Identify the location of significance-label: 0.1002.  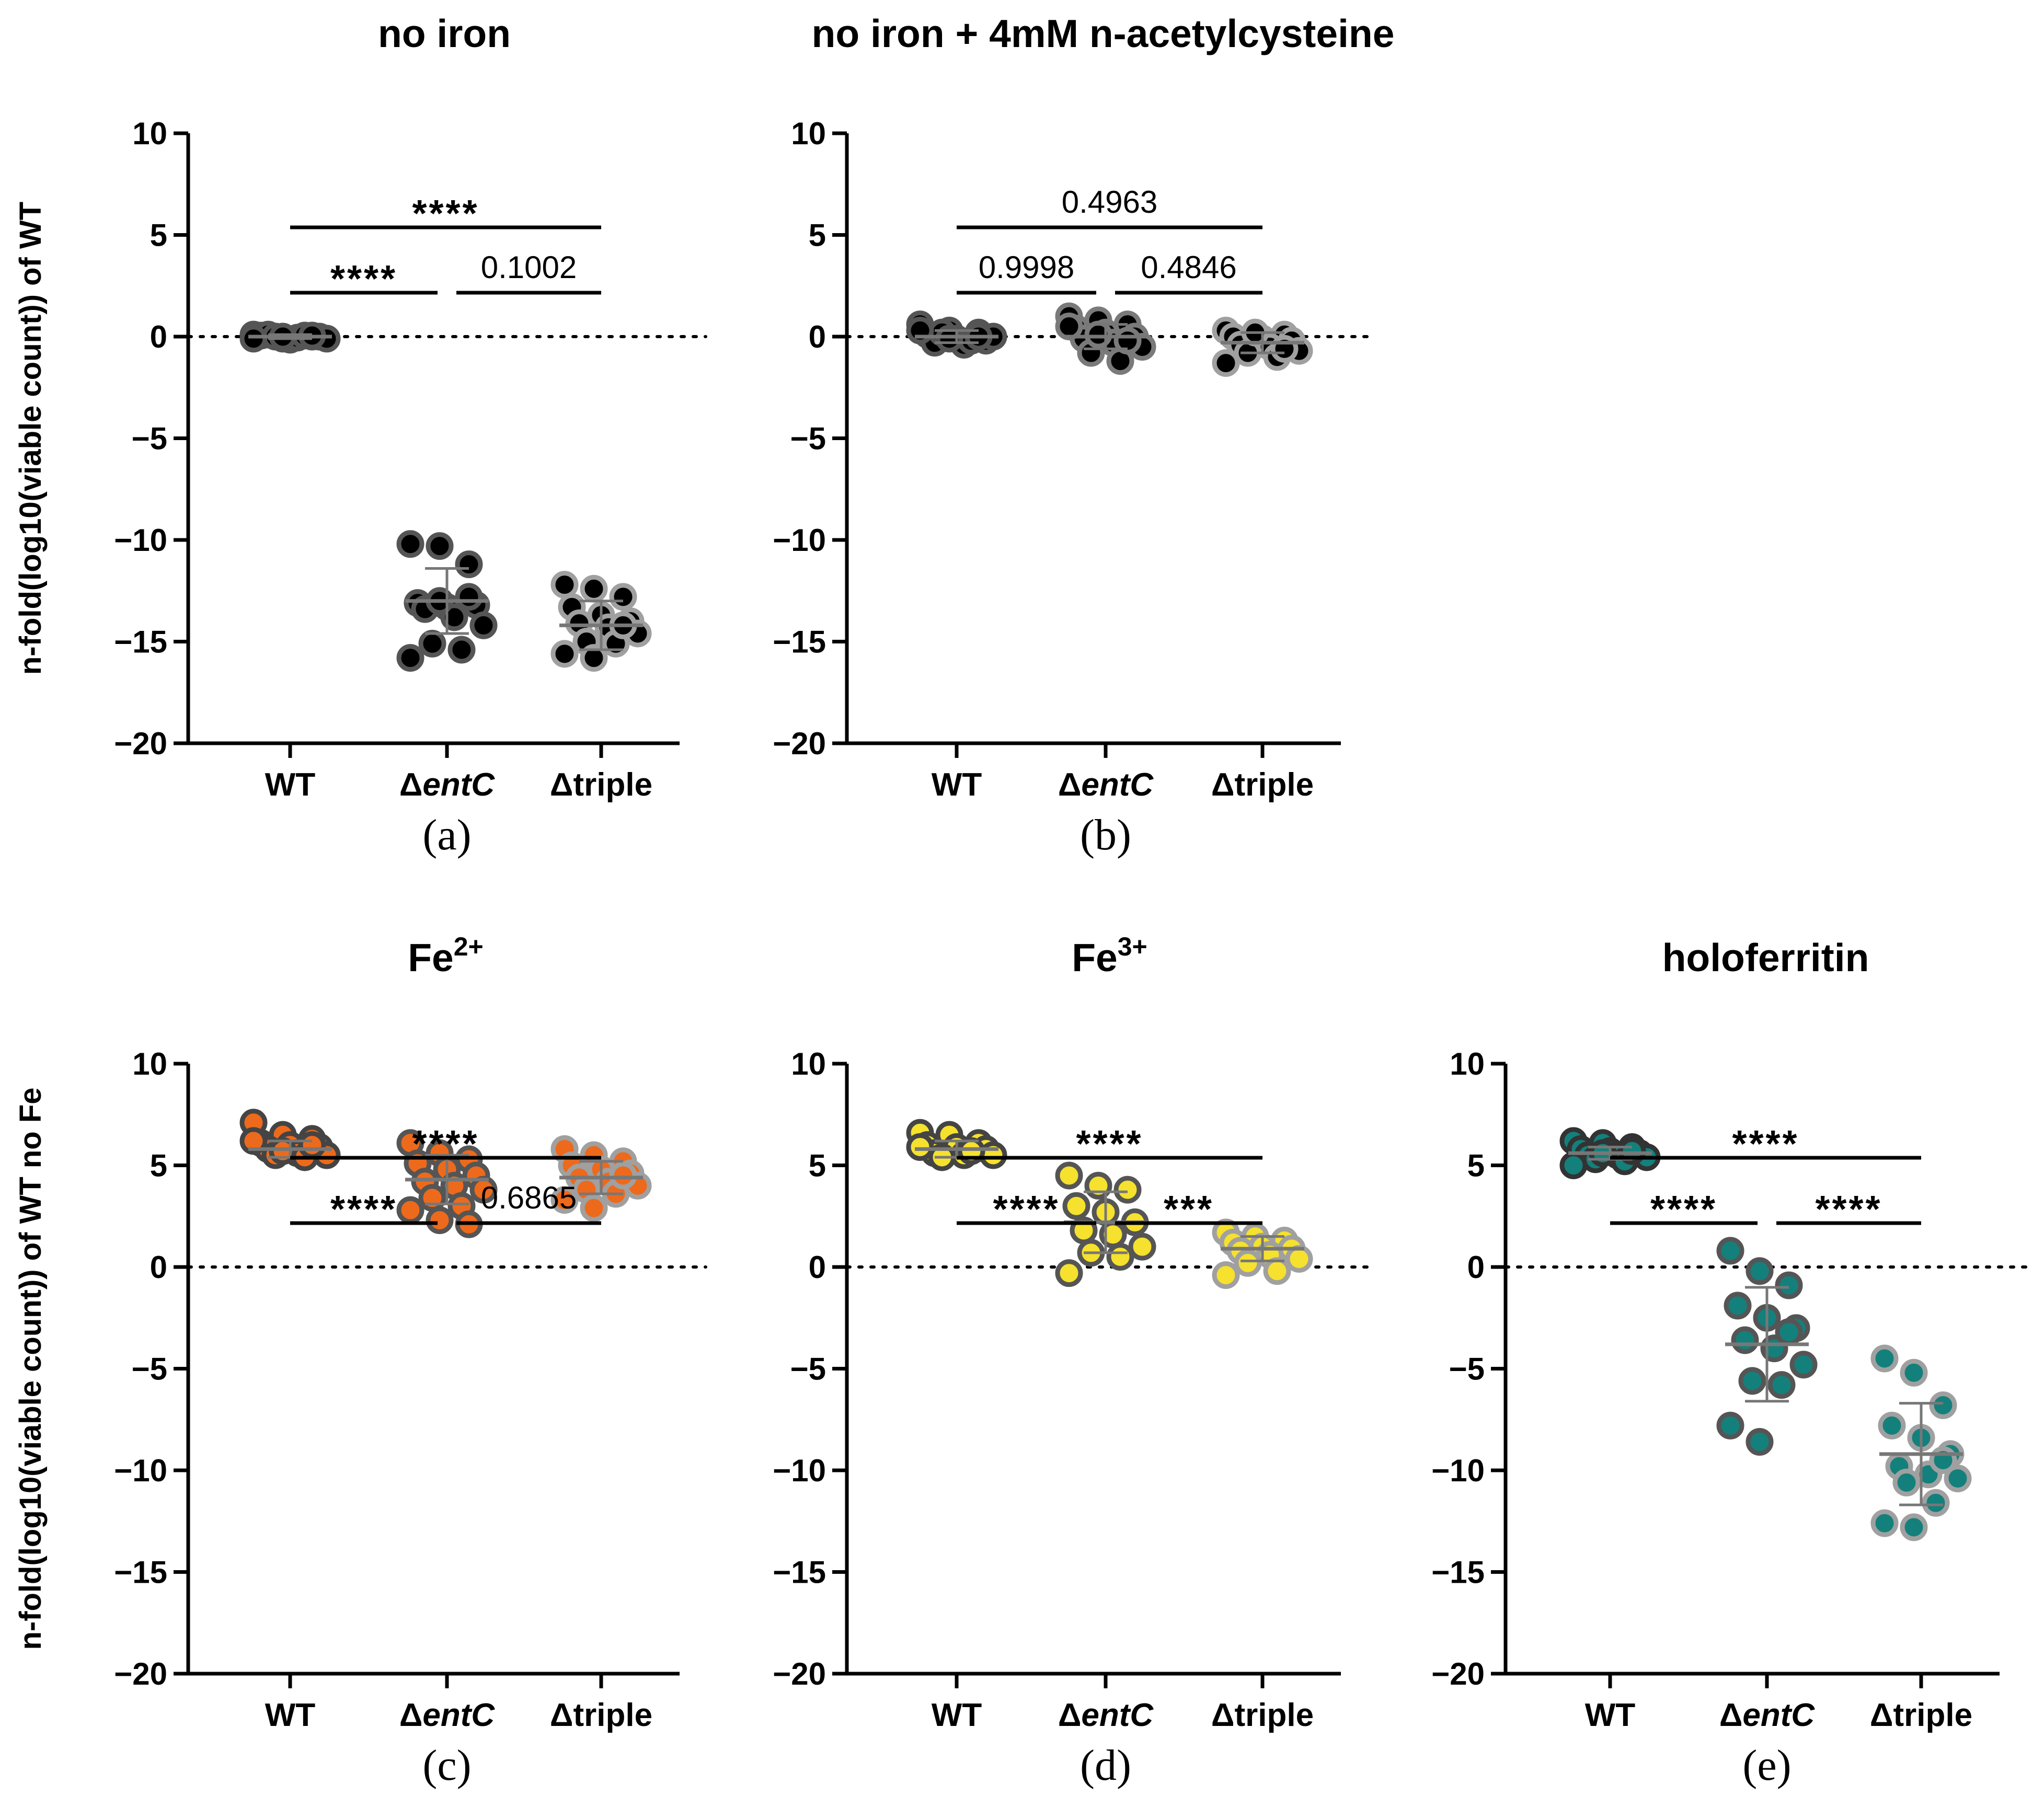
(529, 267).